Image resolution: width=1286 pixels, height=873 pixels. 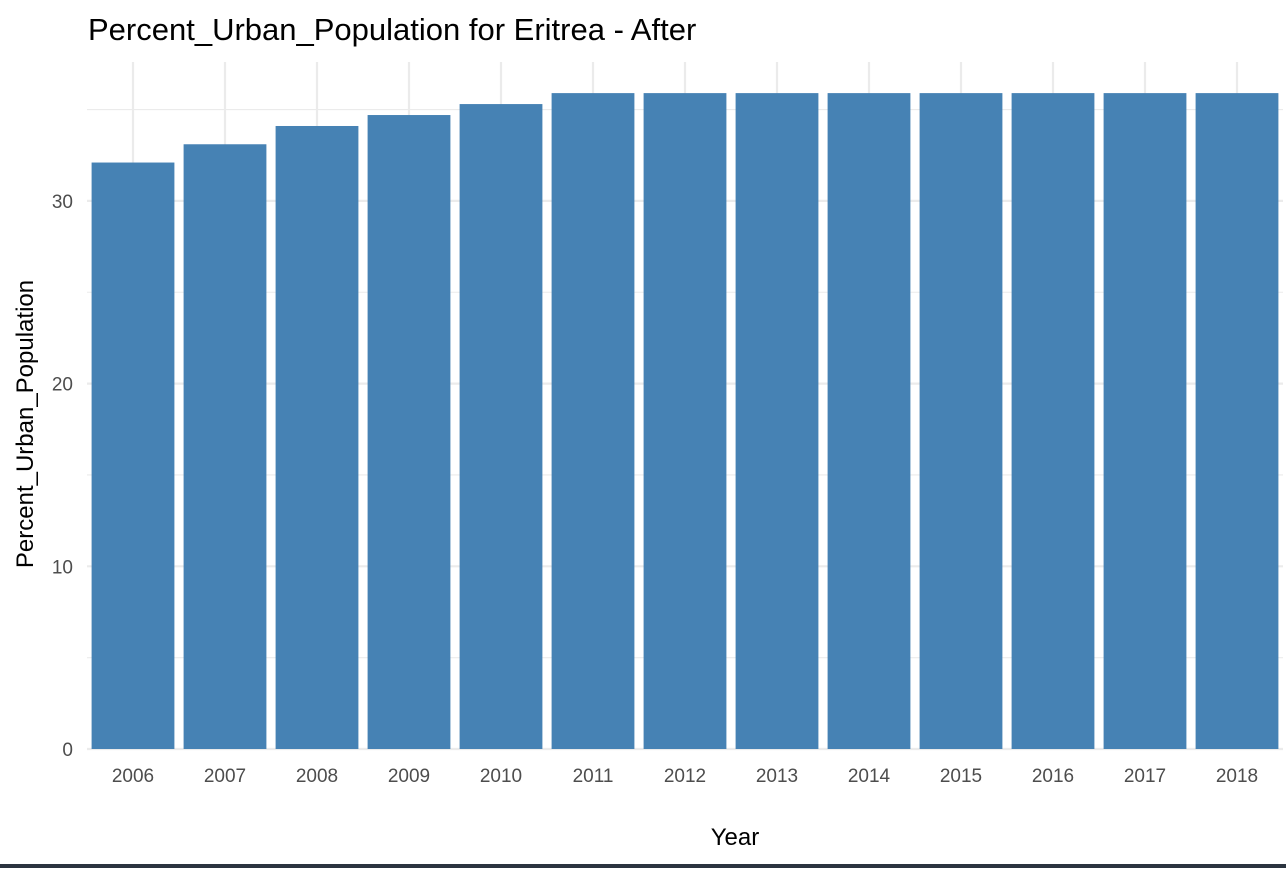 What do you see at coordinates (25, 424) in the screenshot?
I see `y-axis-title: Percent_Urban_Population` at bounding box center [25, 424].